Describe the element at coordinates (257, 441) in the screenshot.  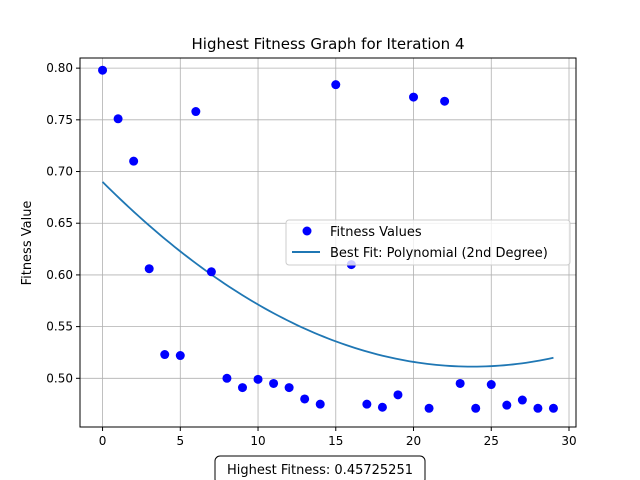
I see `x-tick-label: 10` at that location.